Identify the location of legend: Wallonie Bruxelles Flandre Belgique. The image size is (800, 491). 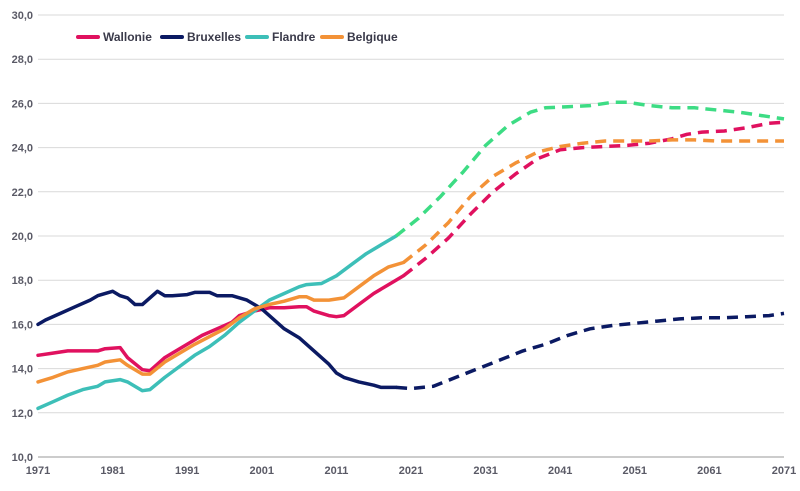
(237, 37).